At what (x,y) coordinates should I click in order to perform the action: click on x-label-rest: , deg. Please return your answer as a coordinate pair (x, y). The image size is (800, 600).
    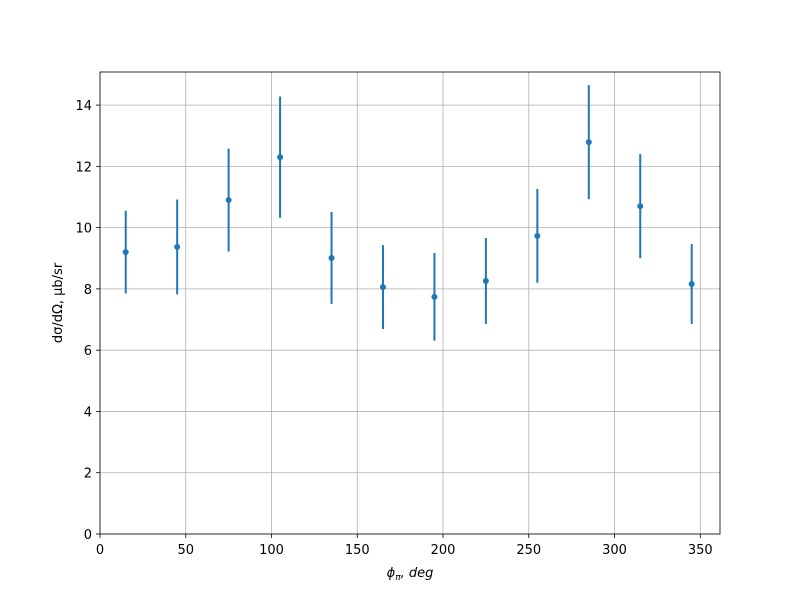
    Looking at the image, I should click on (417, 573).